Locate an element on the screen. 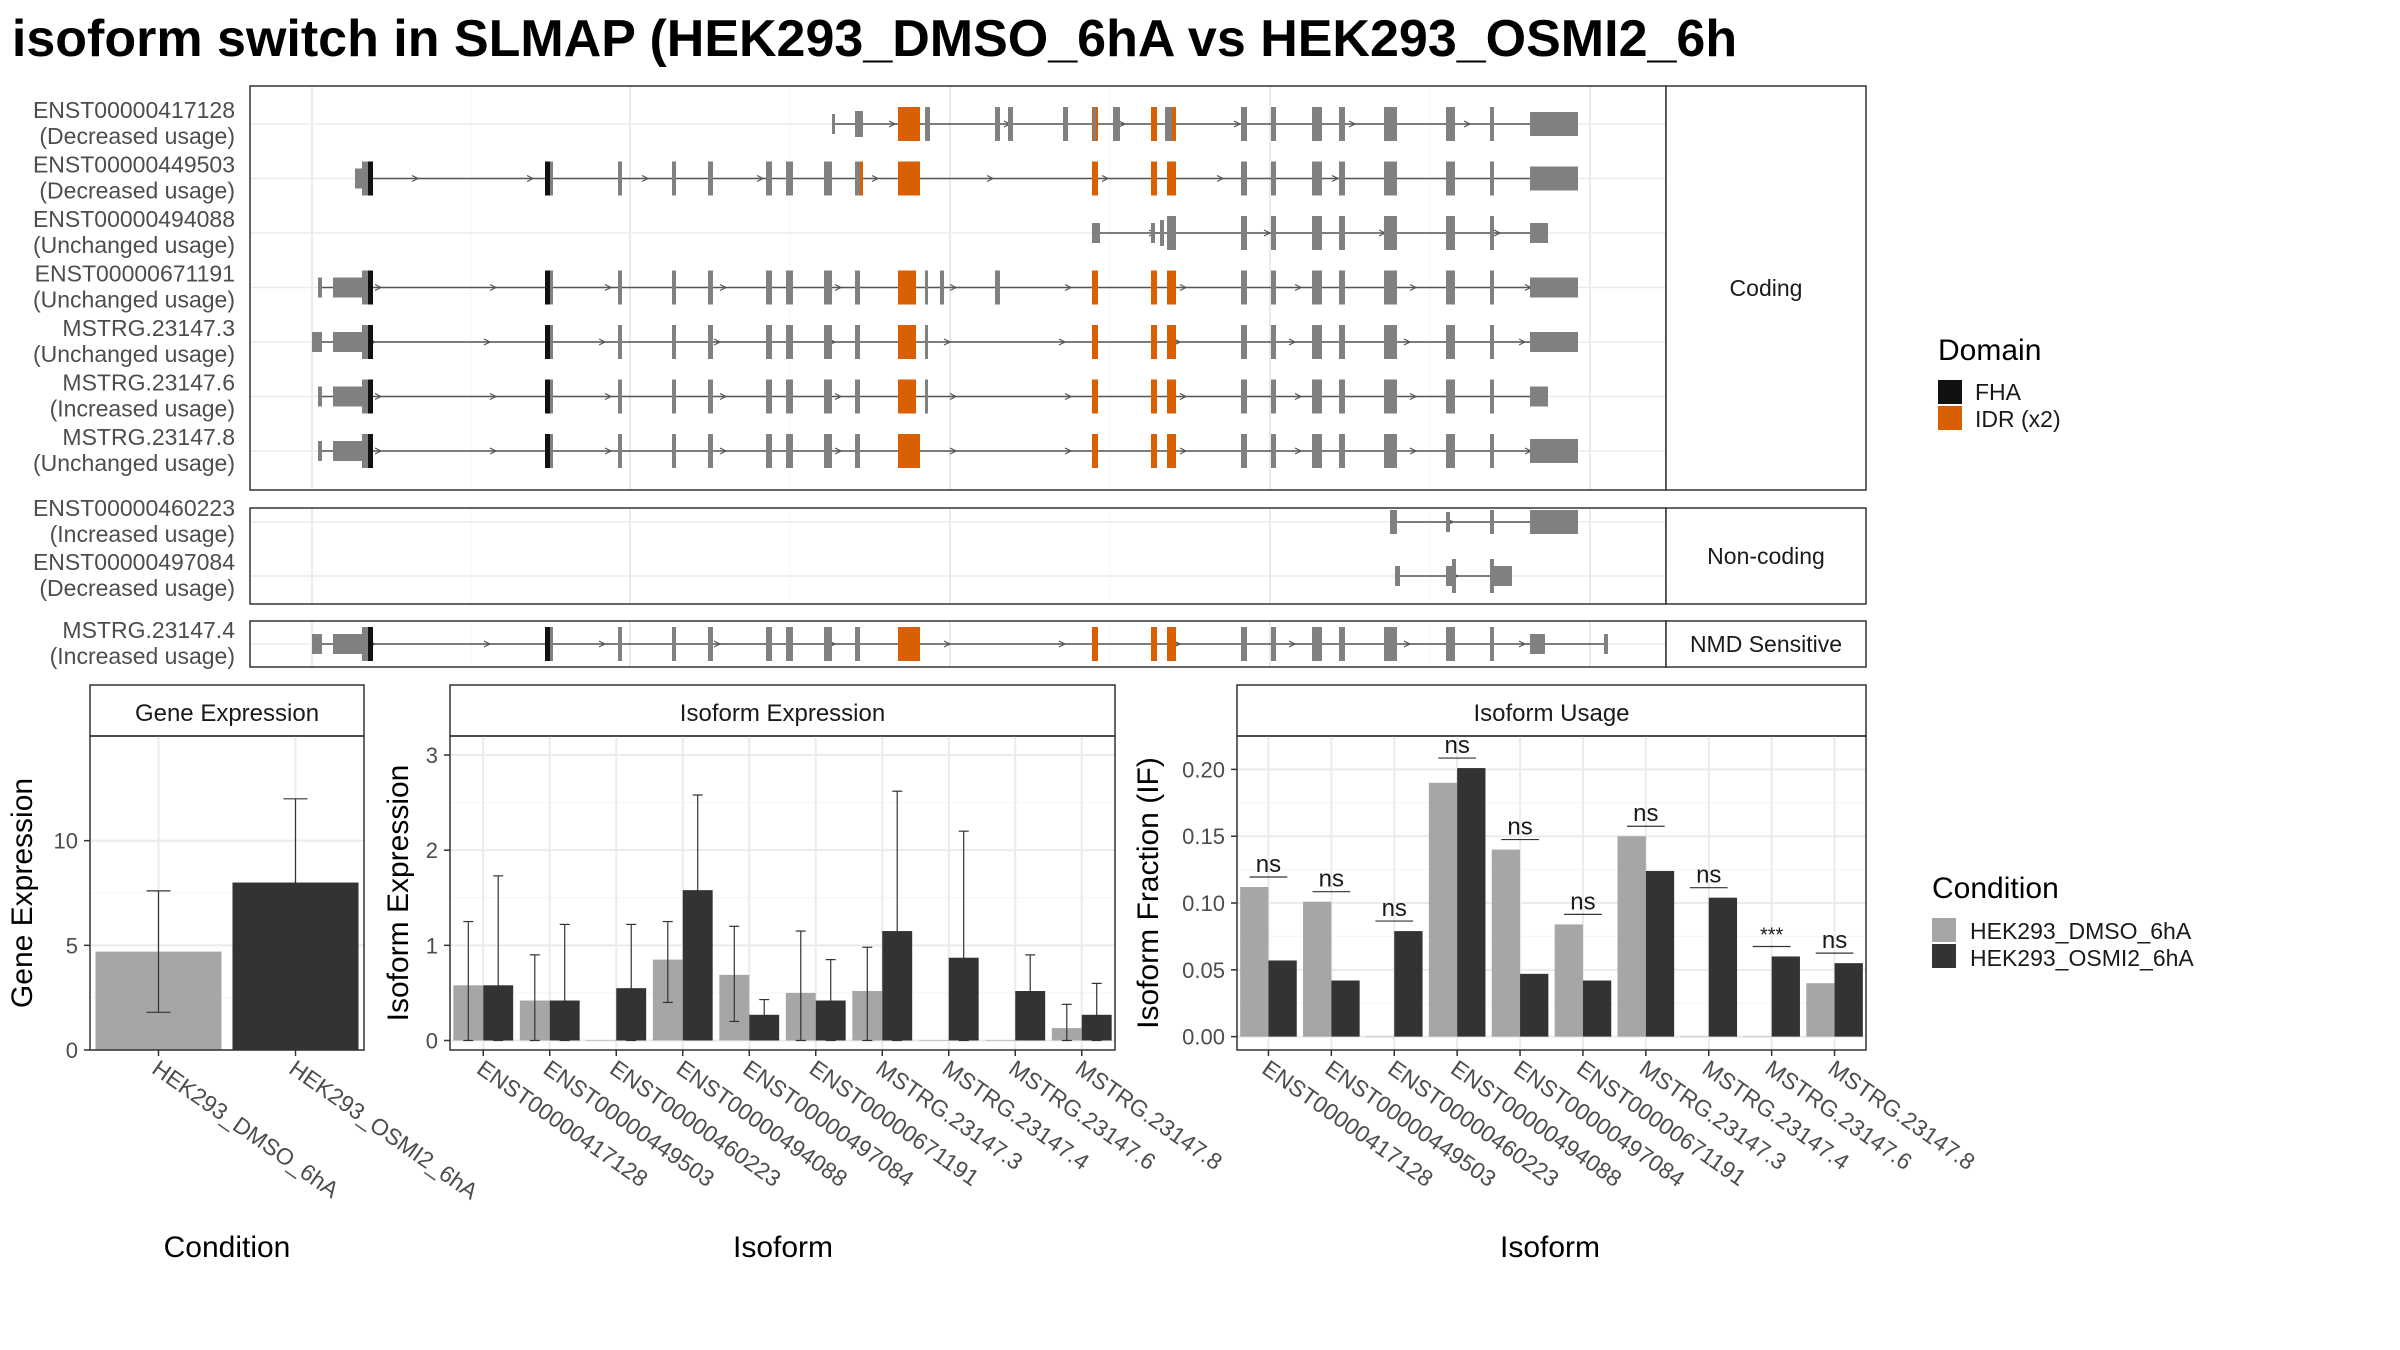 This screenshot has width=2400, height=1350. y-tick-label: 0.20 is located at coordinates (1203, 769).